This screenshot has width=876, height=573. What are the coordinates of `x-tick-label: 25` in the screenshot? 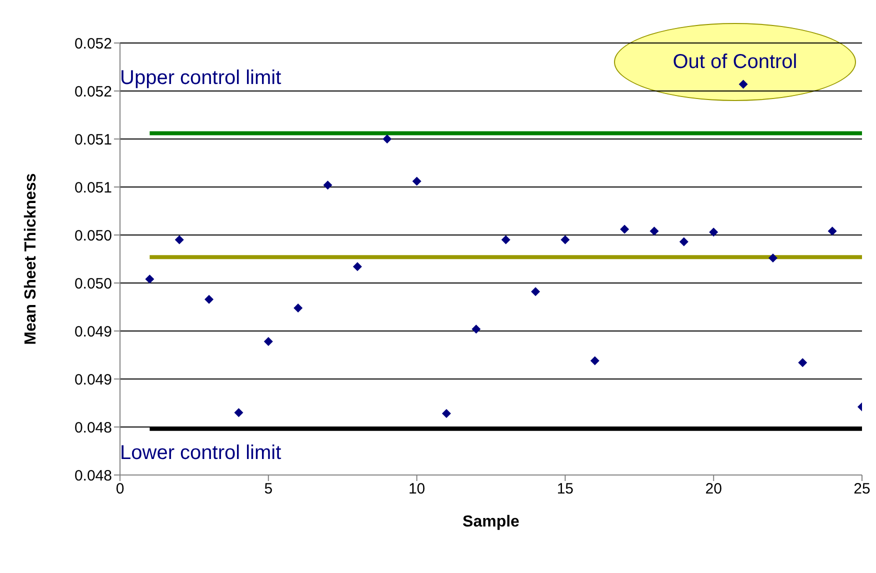 It's located at (862, 489).